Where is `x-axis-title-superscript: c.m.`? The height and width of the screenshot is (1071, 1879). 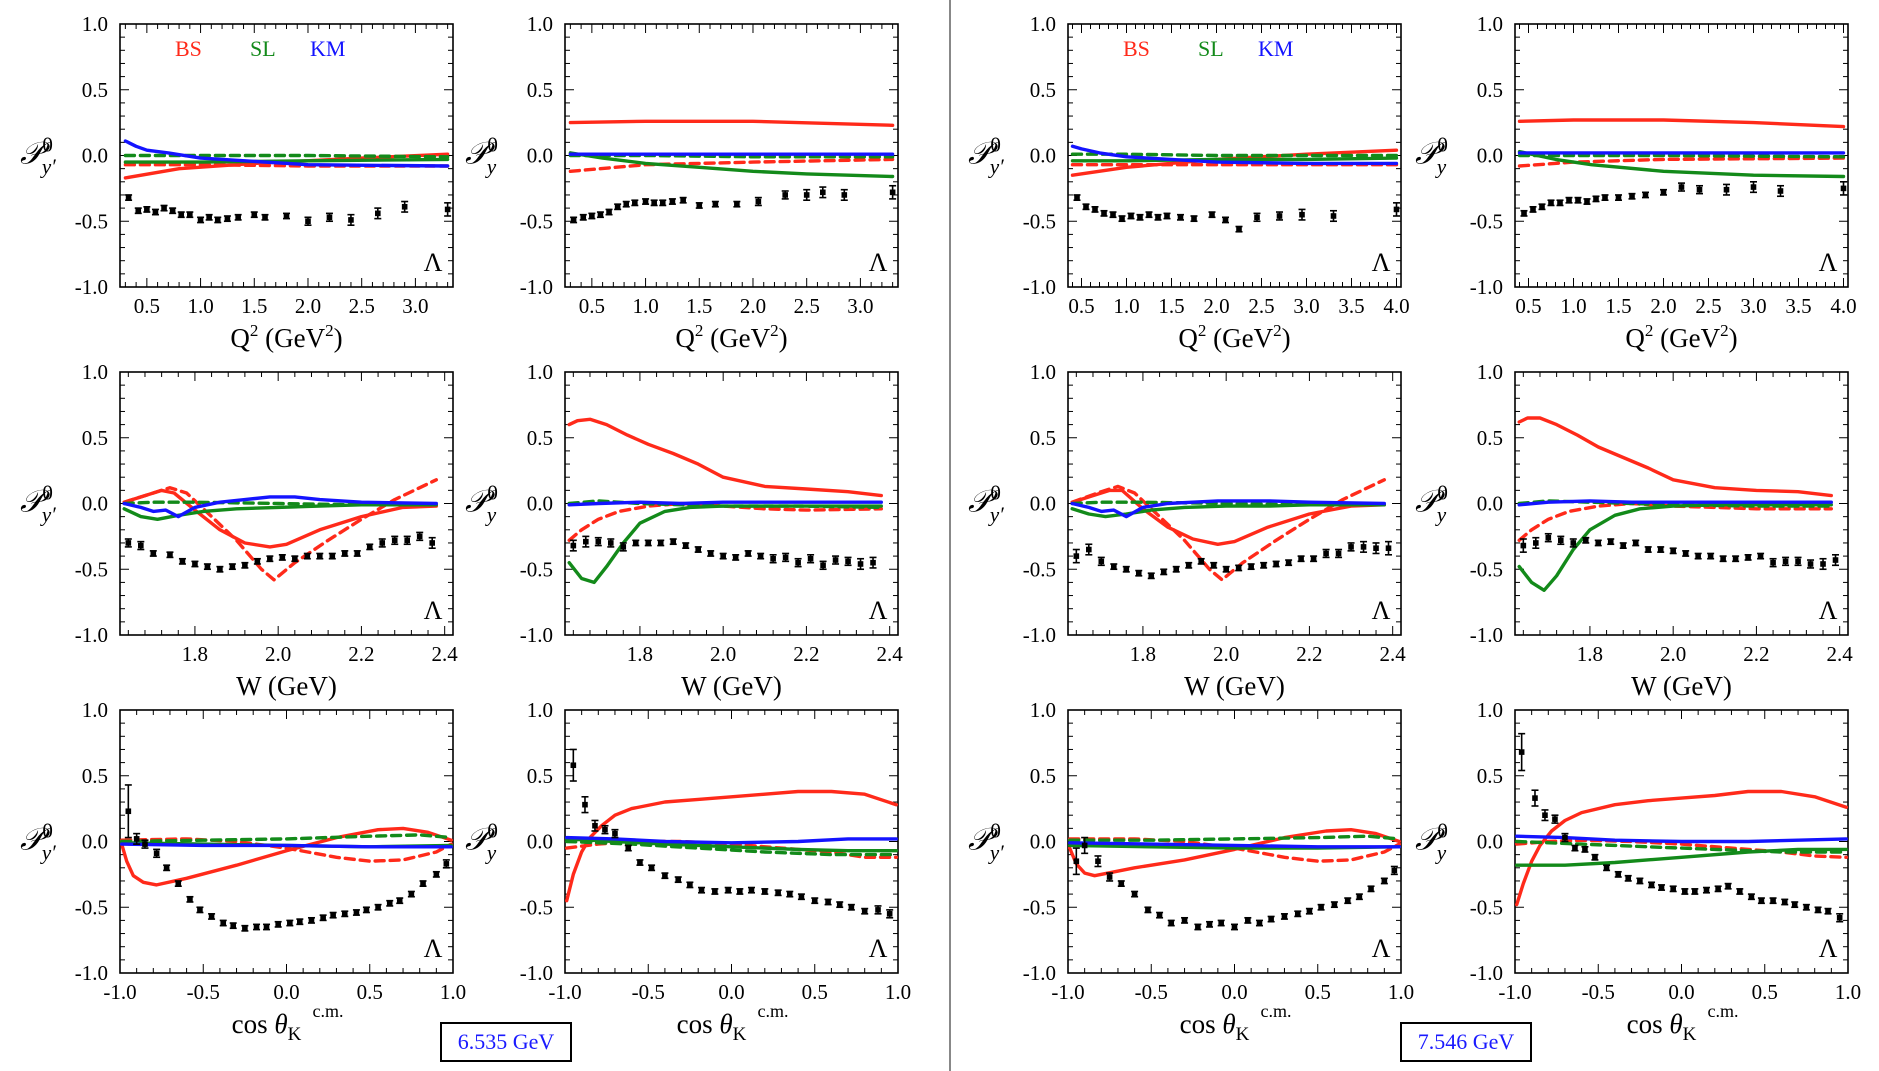
x-axis-title-superscript: c.m. is located at coordinates (1276, 1011).